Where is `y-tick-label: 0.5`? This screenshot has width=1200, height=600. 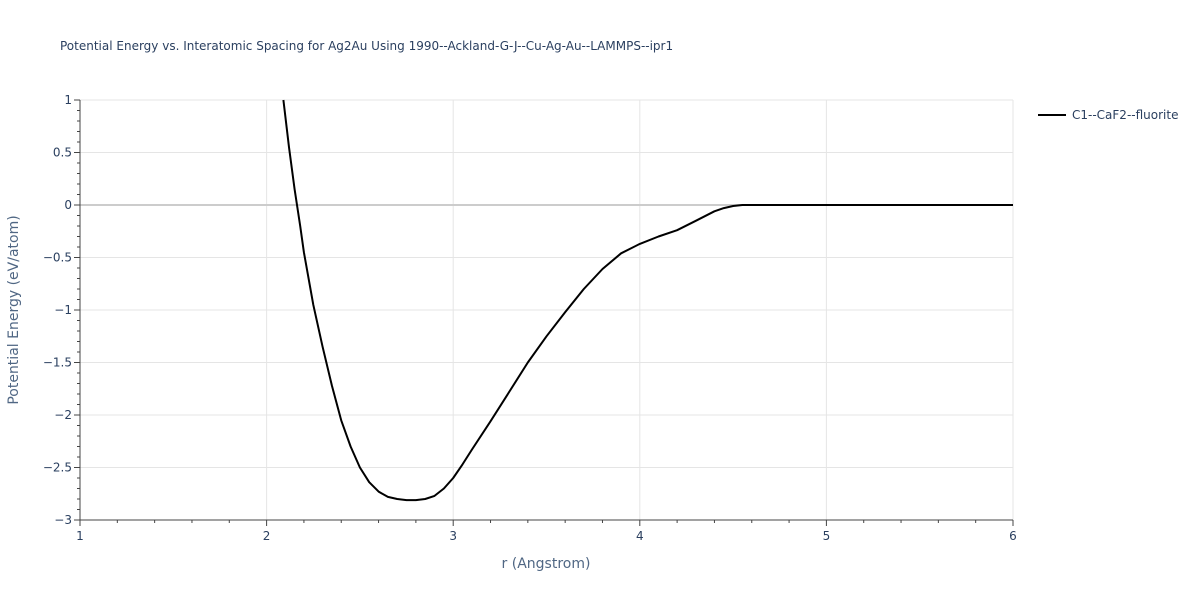 y-tick-label: 0.5 is located at coordinates (62, 153).